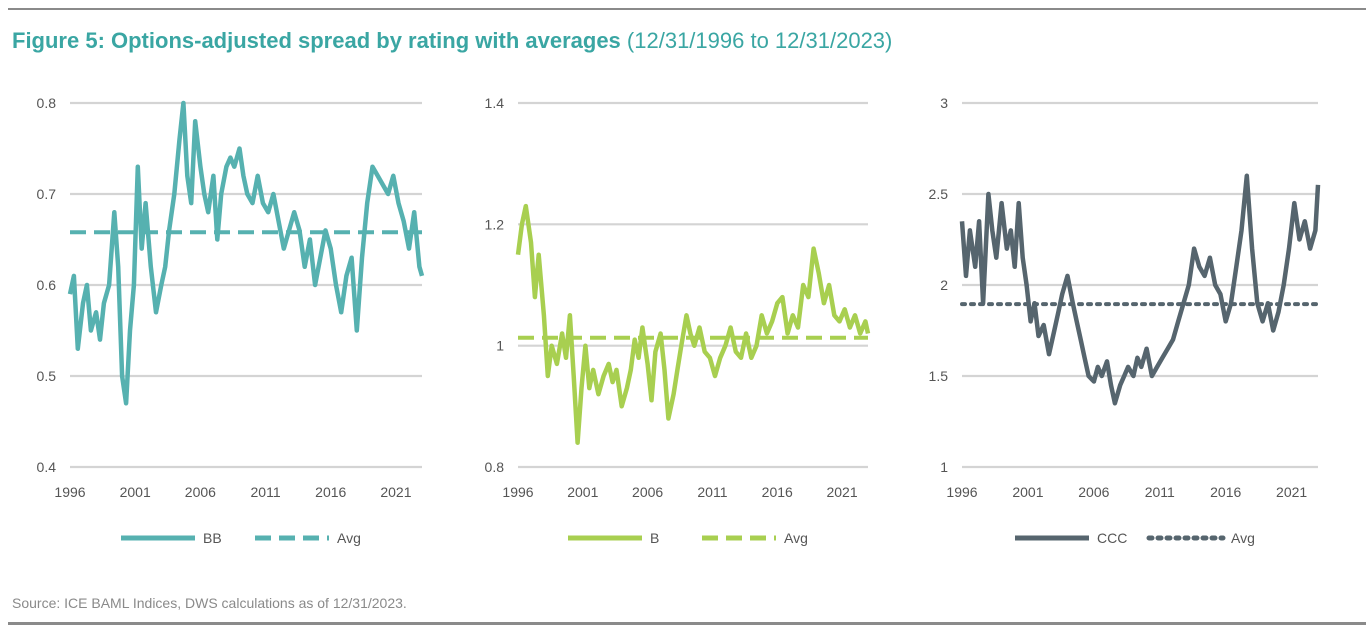  What do you see at coordinates (1135, 538) in the screenshot?
I see `legend: CCC Avg` at bounding box center [1135, 538].